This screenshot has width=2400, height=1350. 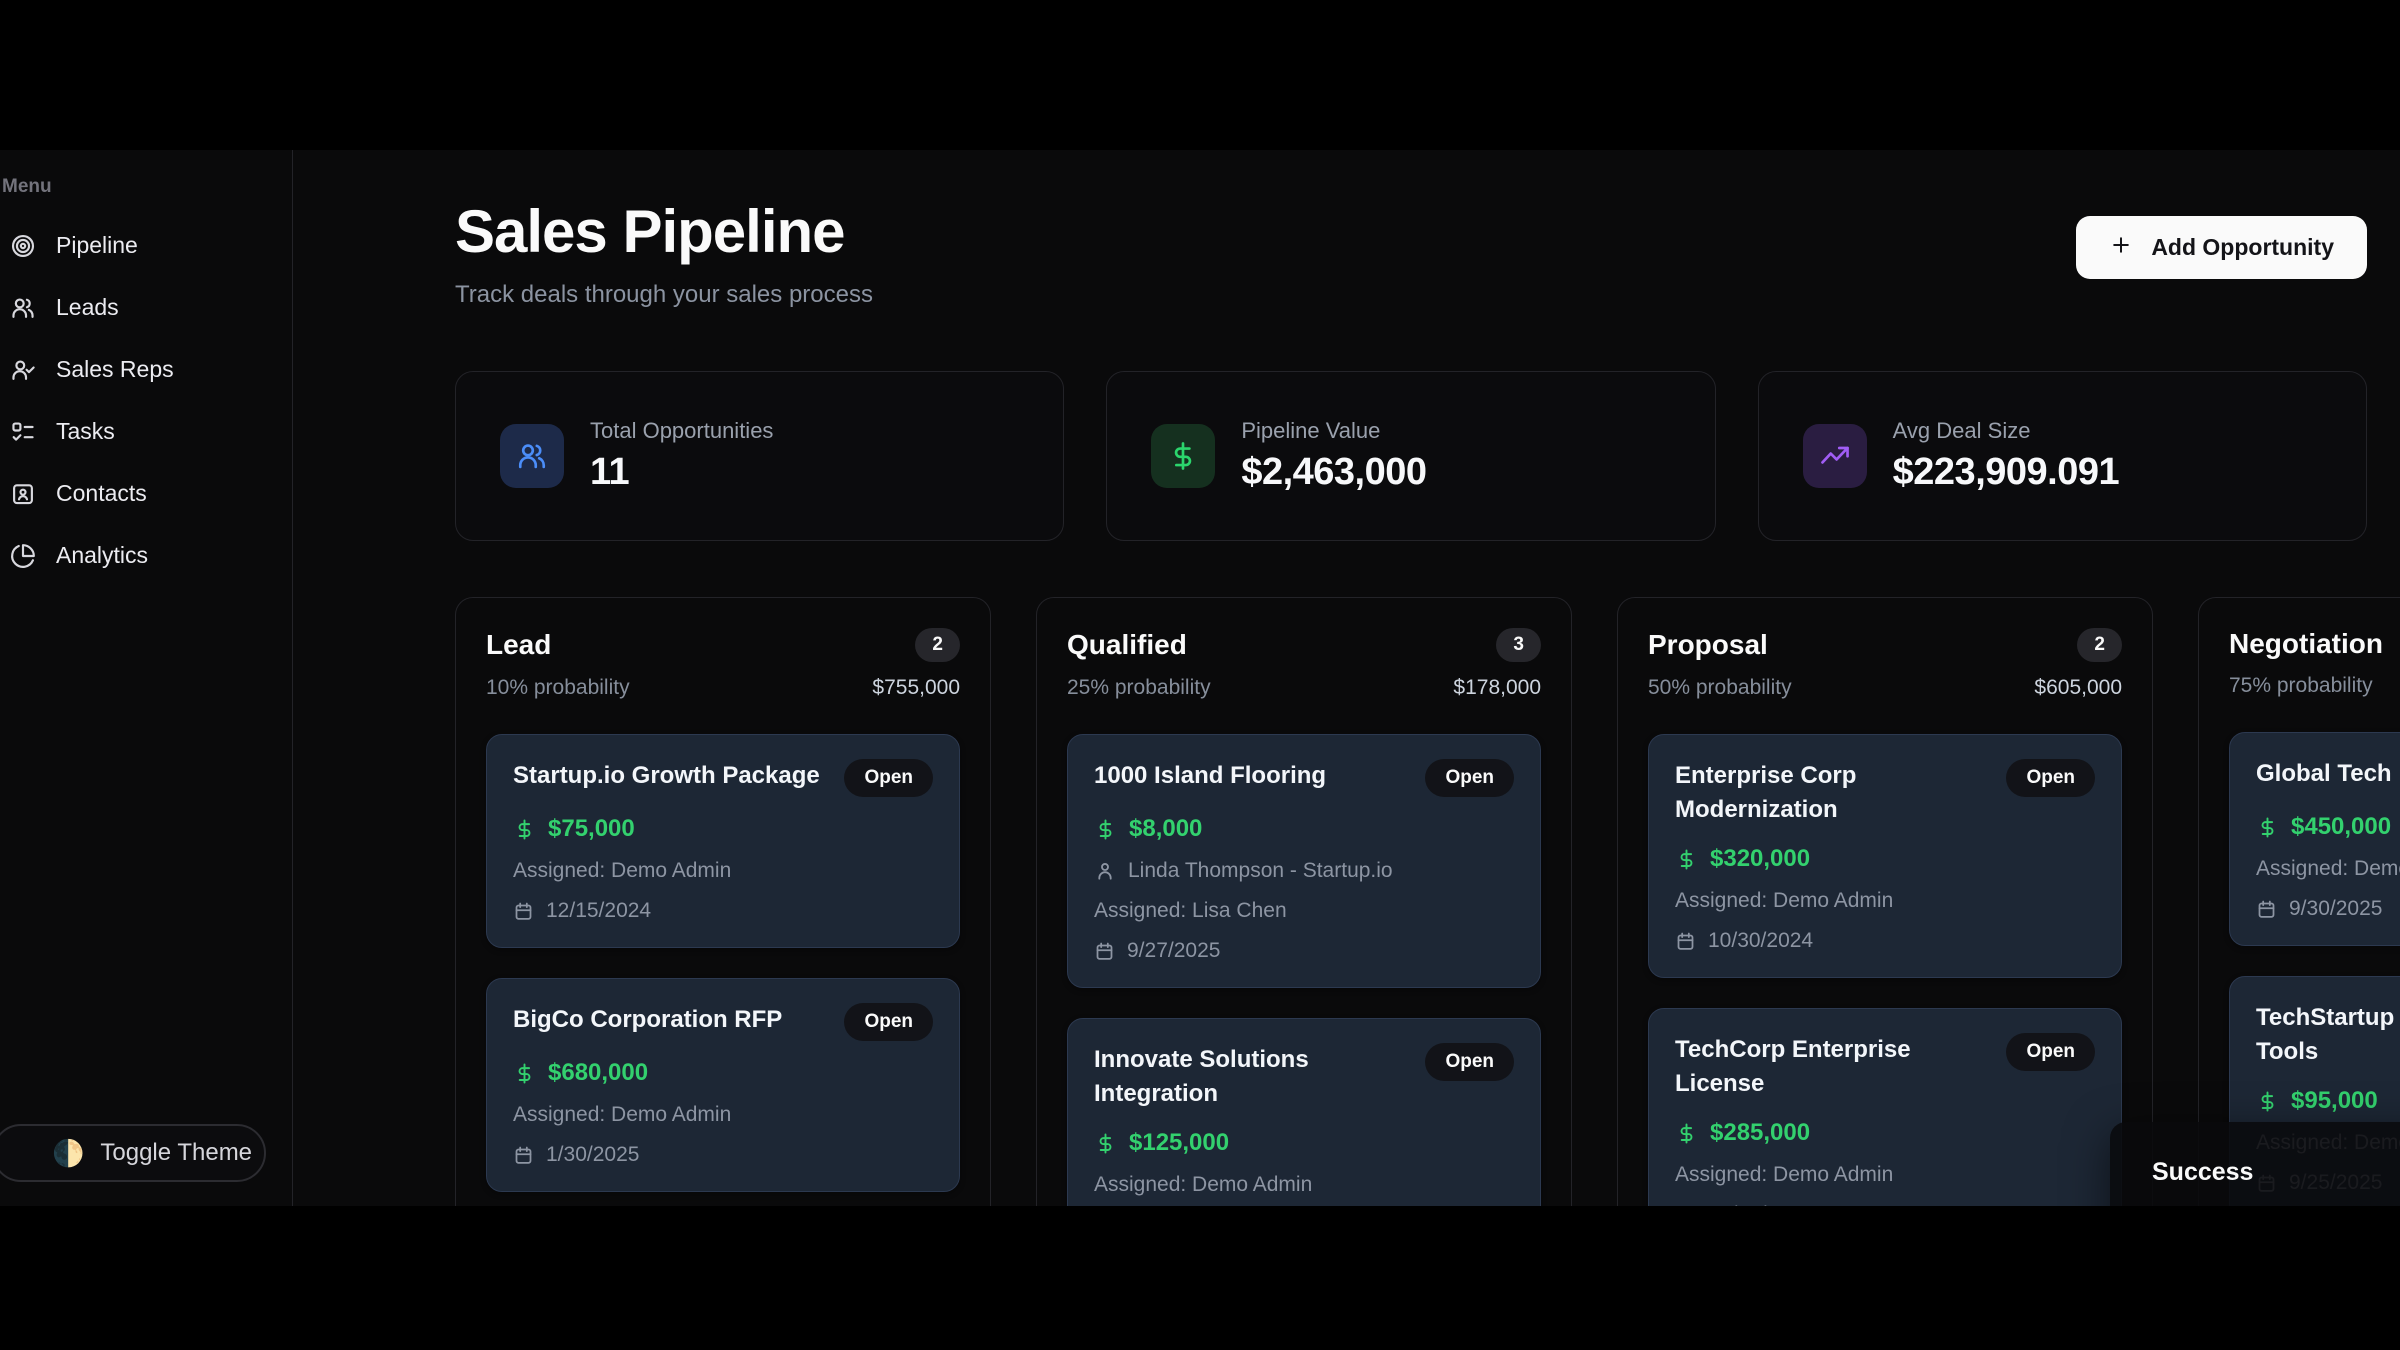 What do you see at coordinates (1260, 870) in the screenshot?
I see `contact-name: Linda Thompson - Startup.io` at bounding box center [1260, 870].